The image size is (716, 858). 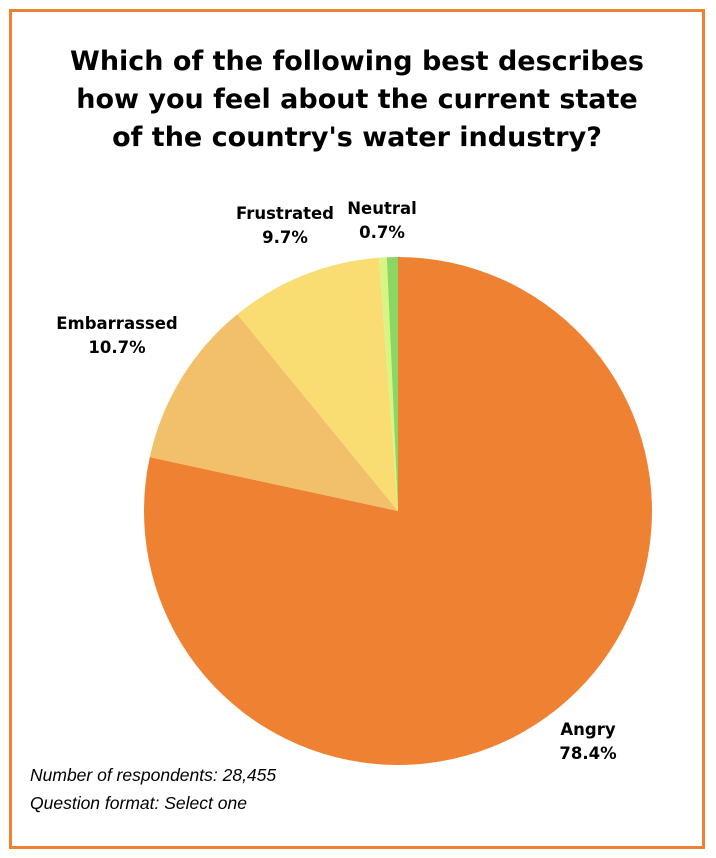 I want to click on slice-value-neutral: 0.7%, so click(x=382, y=232).